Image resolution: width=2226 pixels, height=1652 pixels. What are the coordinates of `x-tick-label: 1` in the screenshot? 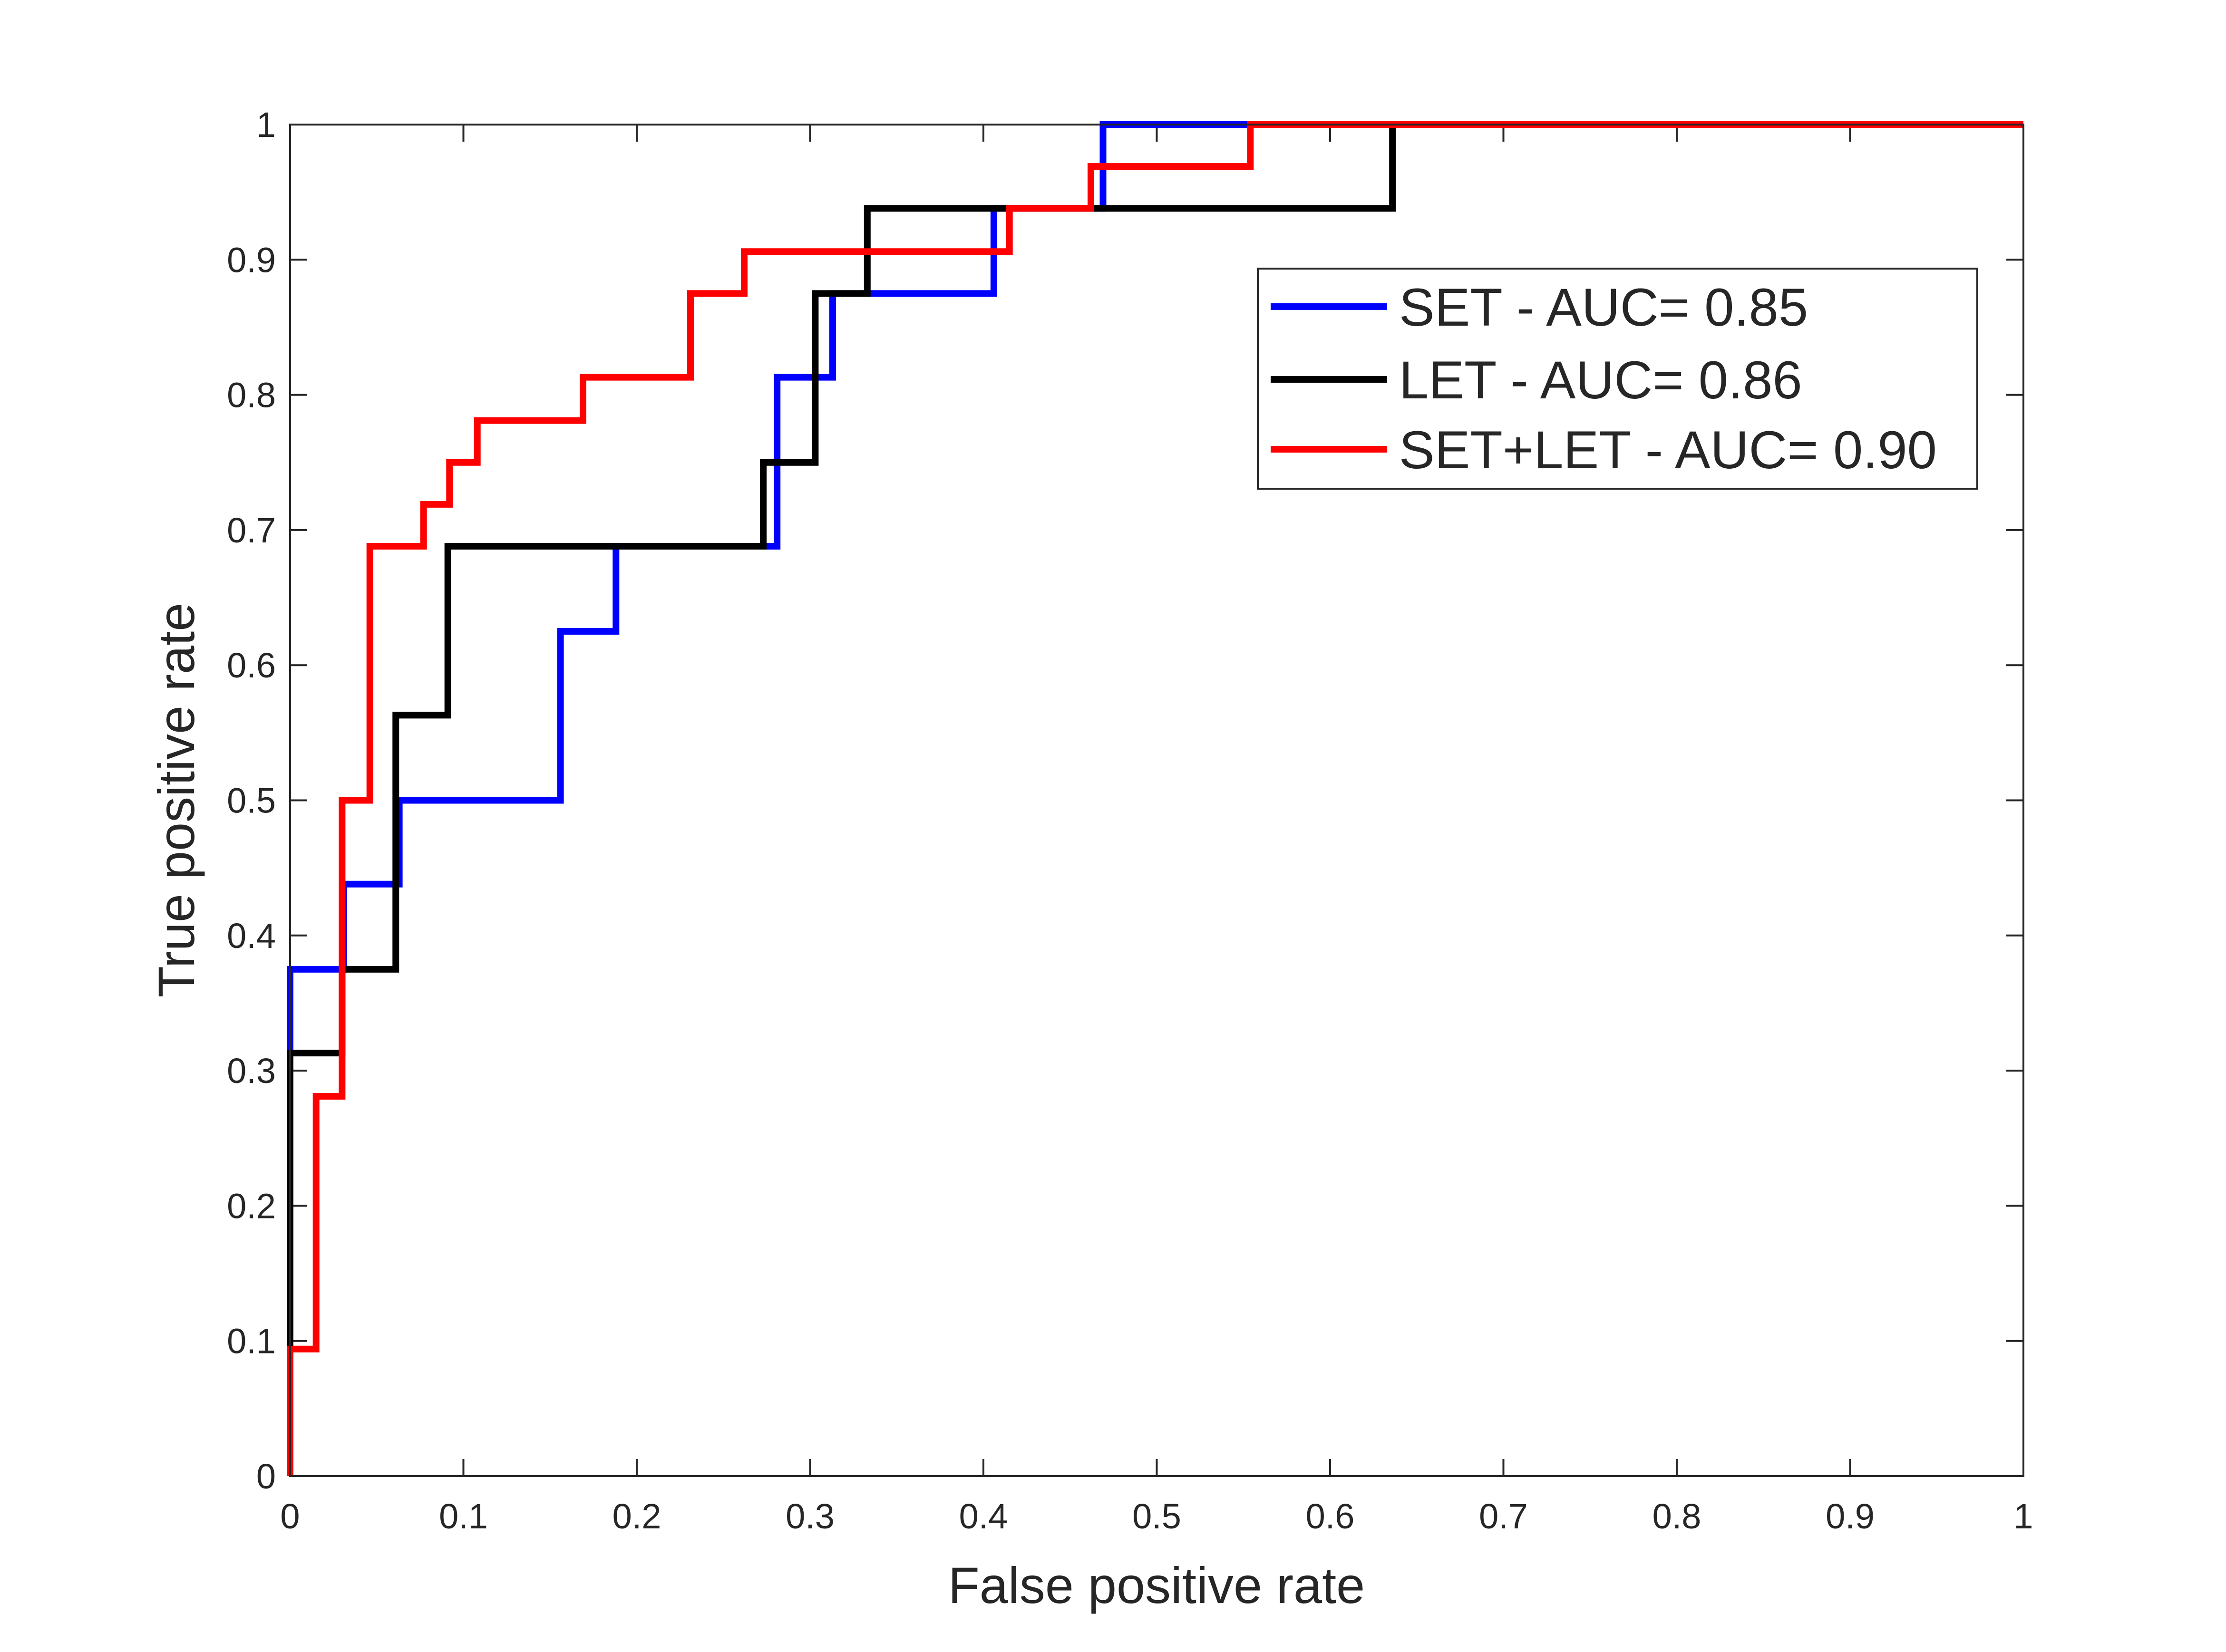 It's located at (2023, 1516).